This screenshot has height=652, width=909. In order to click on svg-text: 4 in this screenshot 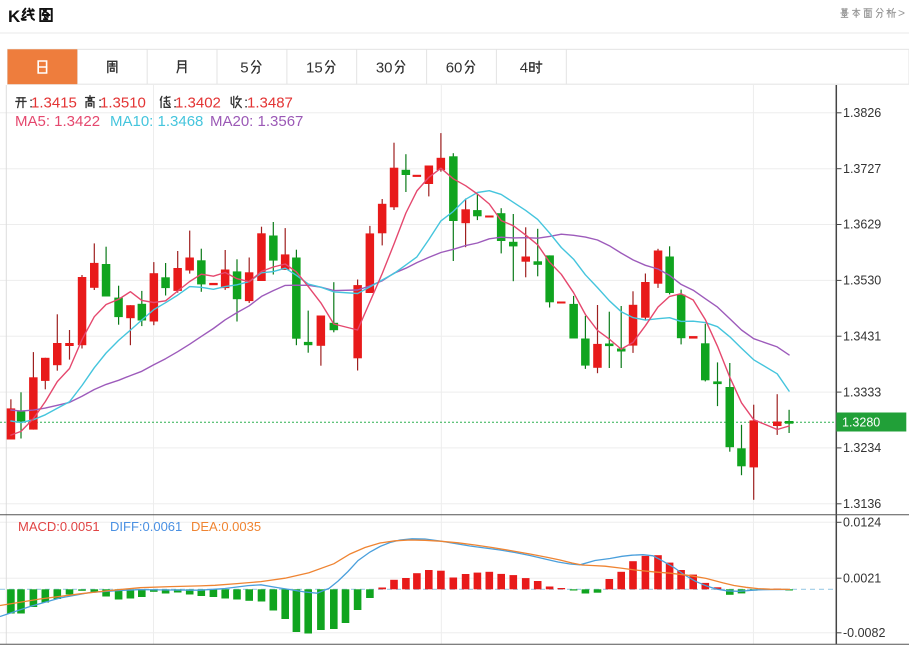, I will do `click(524, 68)`.